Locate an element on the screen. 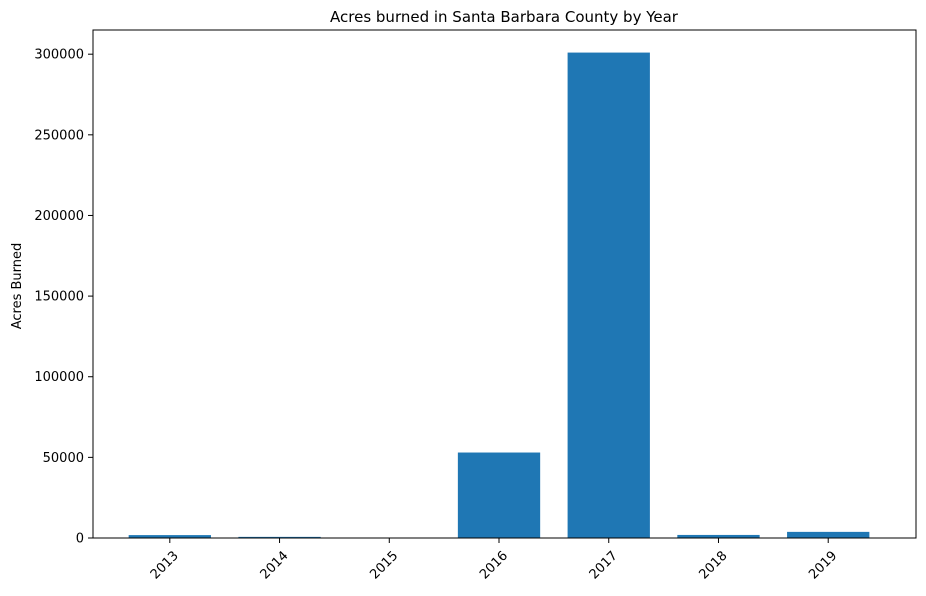 This screenshot has height=596, width=926. x-tick-label: 2017 is located at coordinates (604, 565).